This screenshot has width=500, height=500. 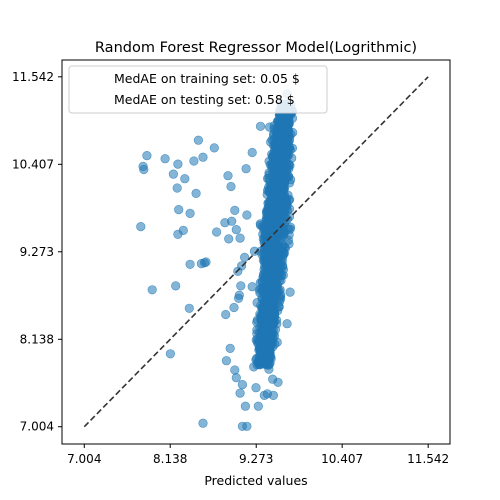 What do you see at coordinates (37, 339) in the screenshot?
I see `y-tick-label: 8.138` at bounding box center [37, 339].